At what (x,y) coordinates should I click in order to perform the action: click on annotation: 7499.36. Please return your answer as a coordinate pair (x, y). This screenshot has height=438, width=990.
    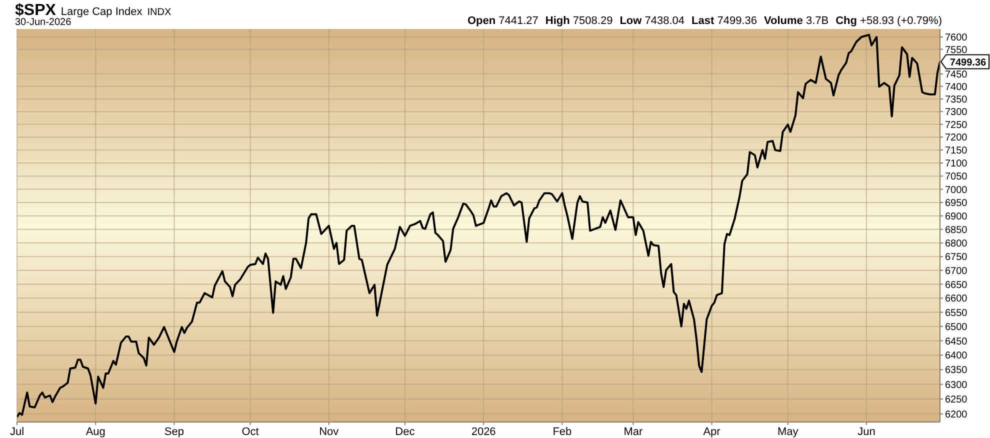
    Looking at the image, I should click on (968, 63).